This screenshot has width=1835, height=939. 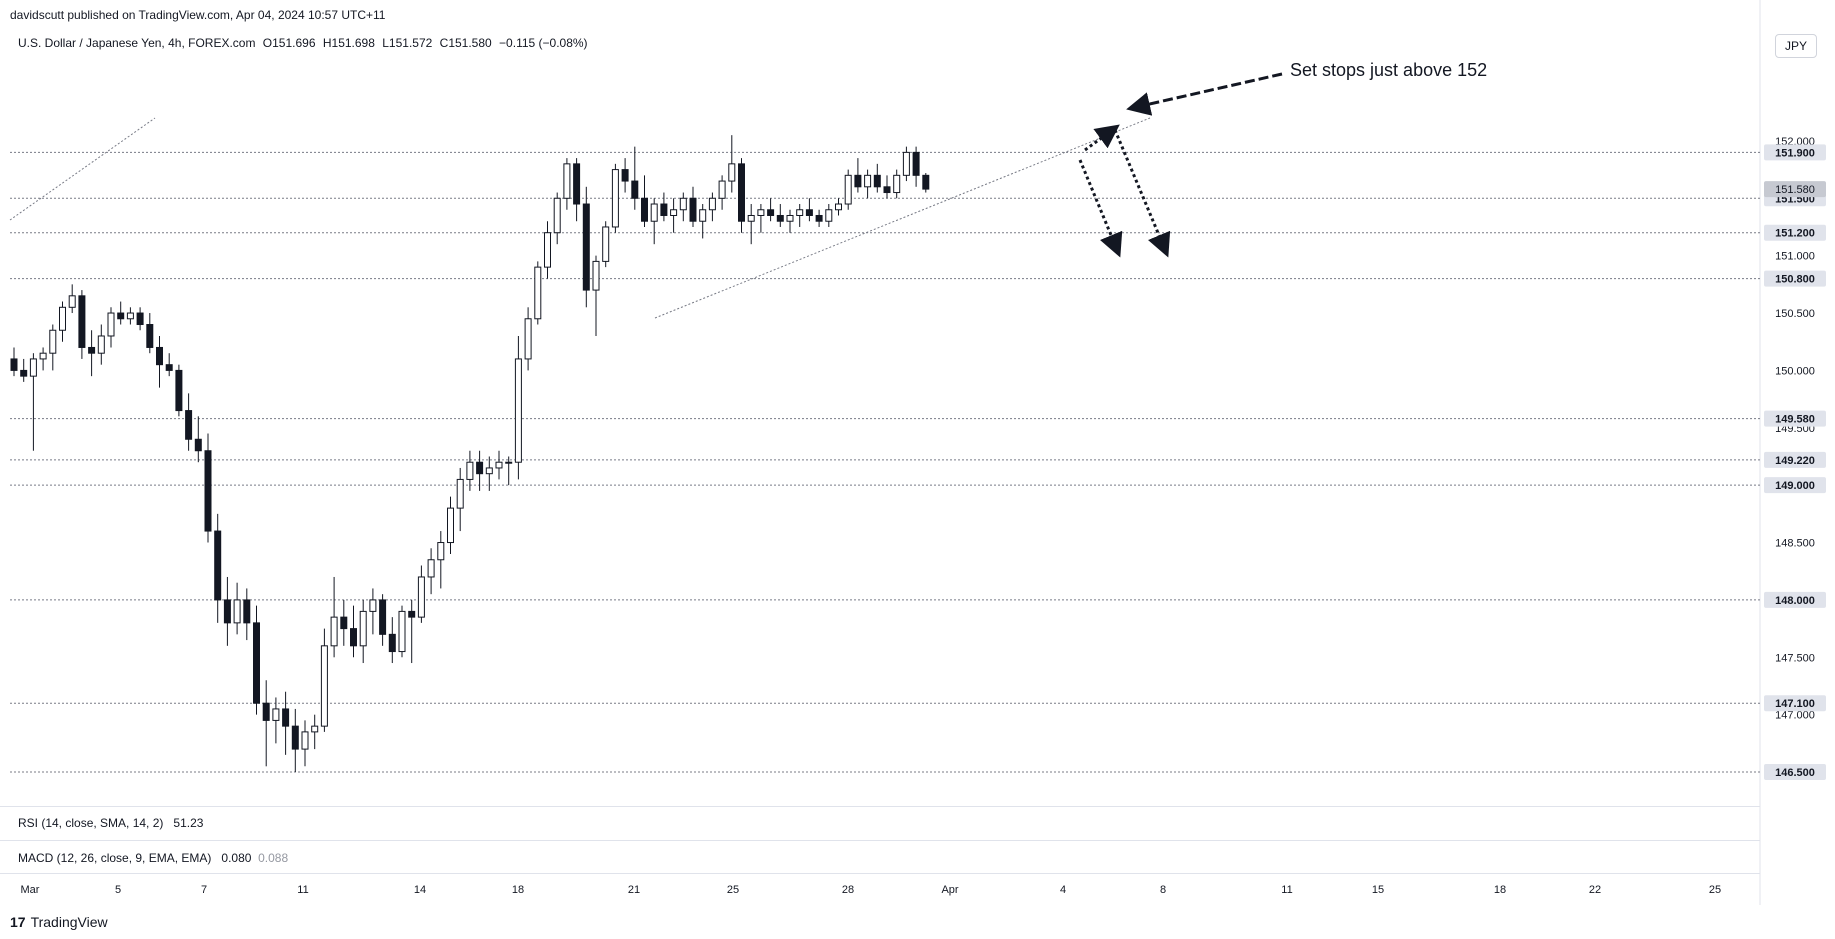 What do you see at coordinates (1388, 70) in the screenshot?
I see `annotation-text: Set stops just above 152` at bounding box center [1388, 70].